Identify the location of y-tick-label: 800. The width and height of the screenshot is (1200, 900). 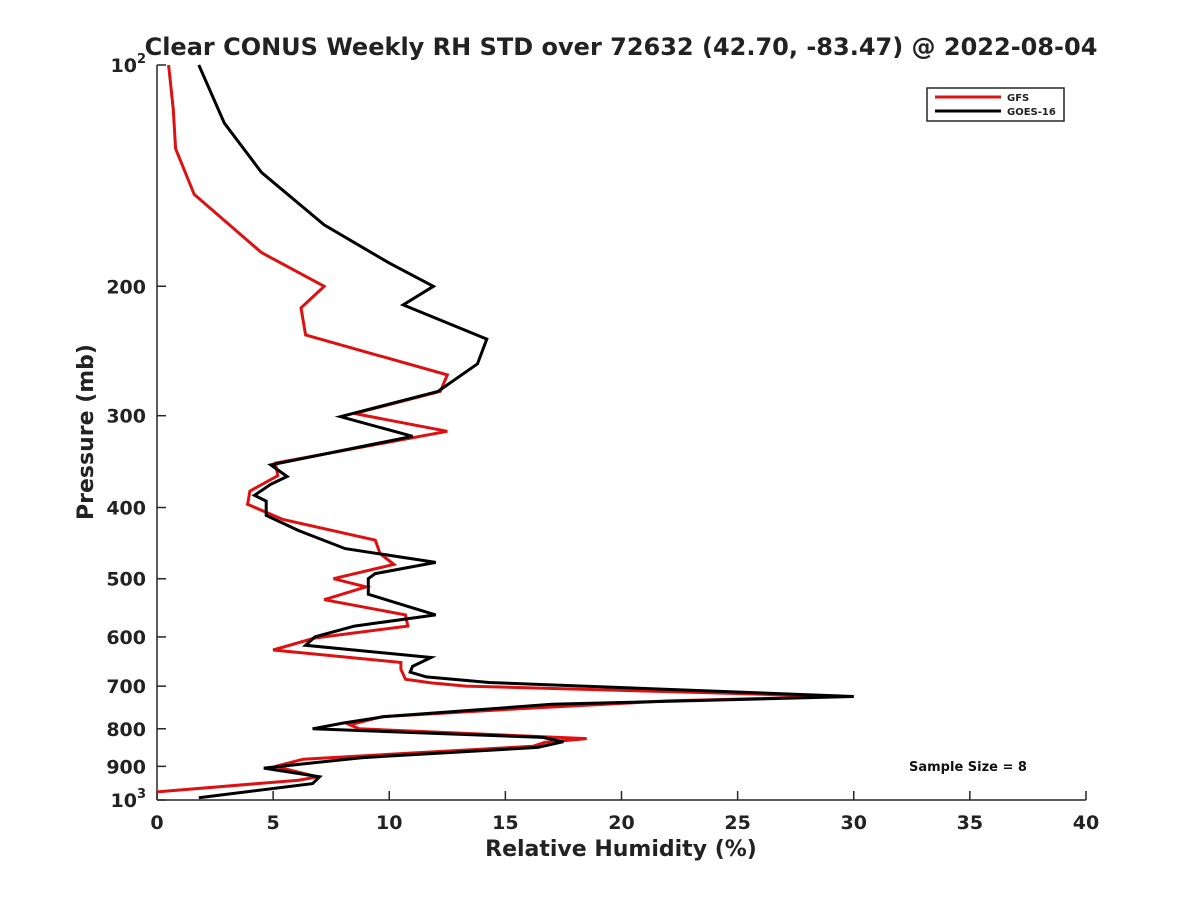
(126, 730).